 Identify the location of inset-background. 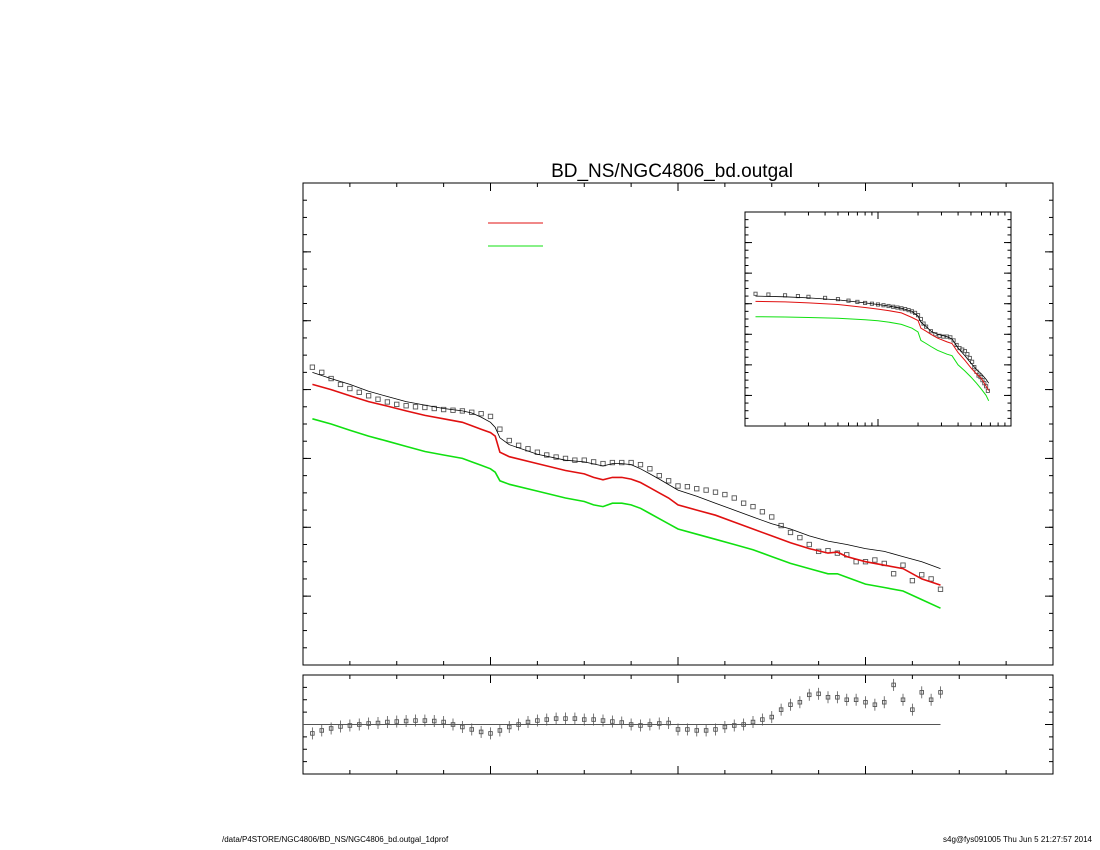
(878, 319).